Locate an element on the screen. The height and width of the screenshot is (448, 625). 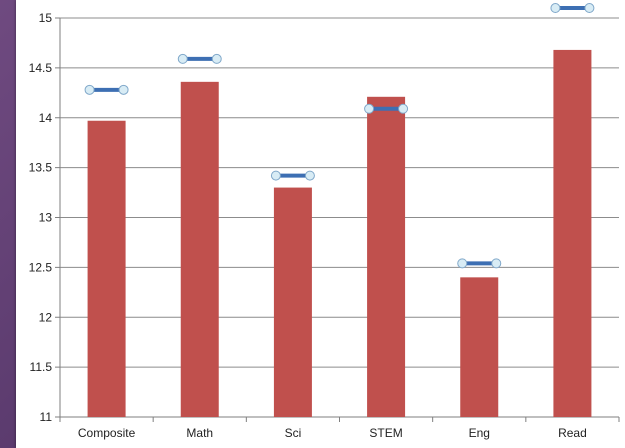
y-tick-label-0: 11 is located at coordinates (46, 417).